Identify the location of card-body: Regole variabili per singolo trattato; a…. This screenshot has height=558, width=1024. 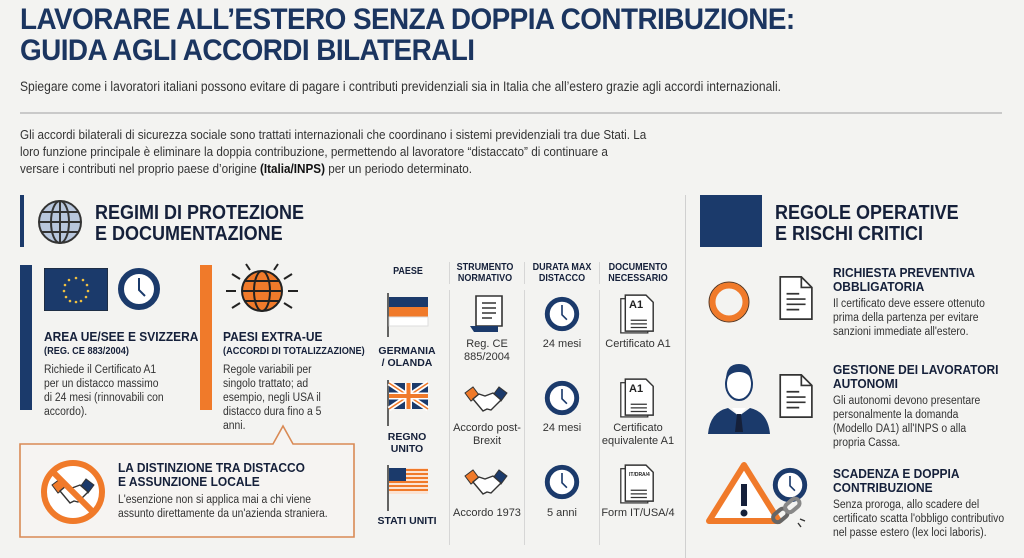
(272, 398).